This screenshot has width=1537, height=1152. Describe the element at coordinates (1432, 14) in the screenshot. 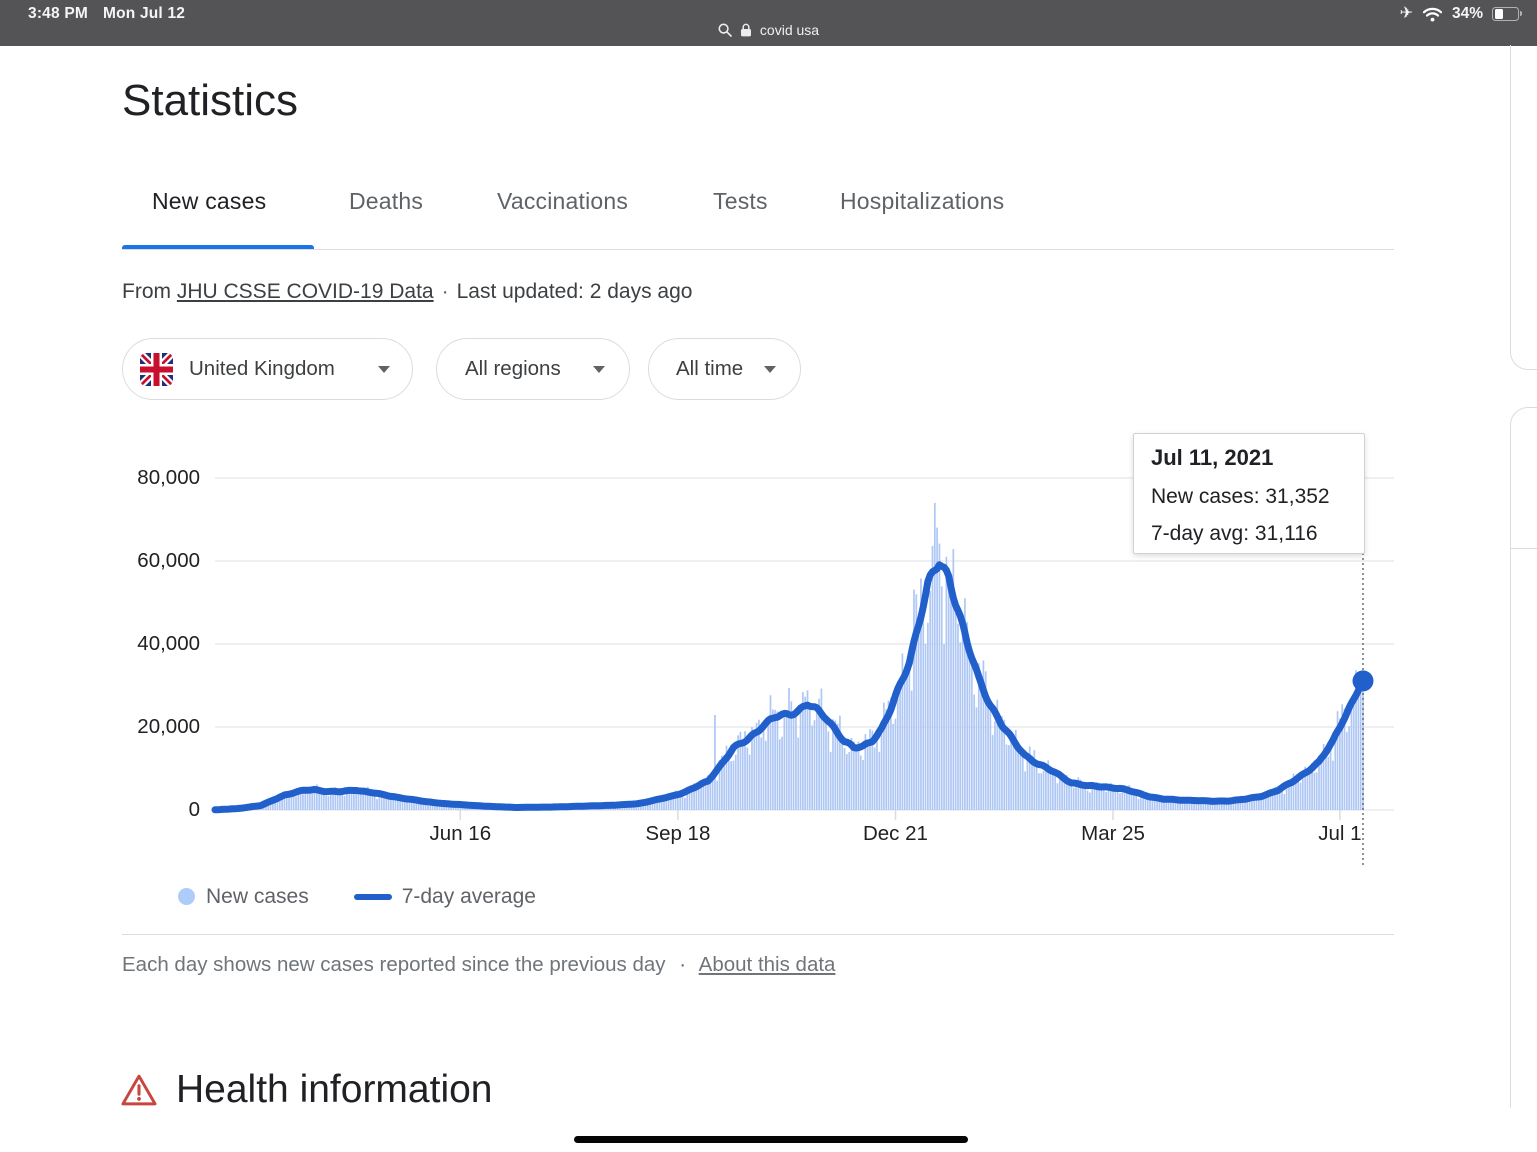

I see `wifi-icon` at that location.